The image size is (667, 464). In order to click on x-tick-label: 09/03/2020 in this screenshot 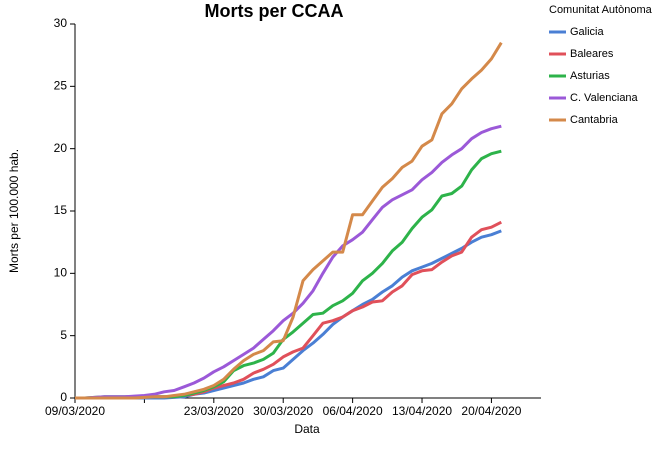, I will do `click(75, 411)`.